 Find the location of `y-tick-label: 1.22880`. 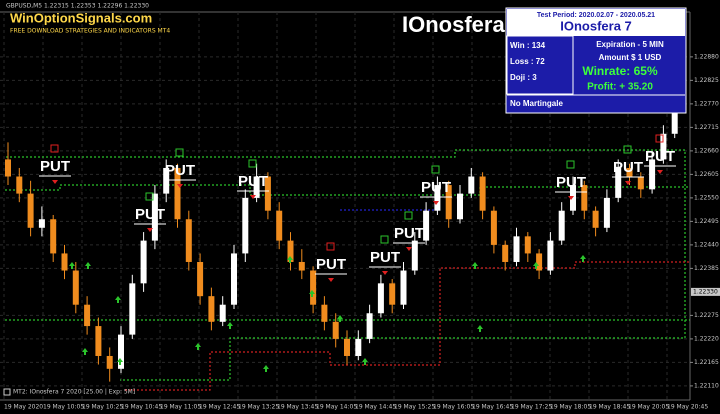

y-tick-label: 1.22880 is located at coordinates (706, 56).